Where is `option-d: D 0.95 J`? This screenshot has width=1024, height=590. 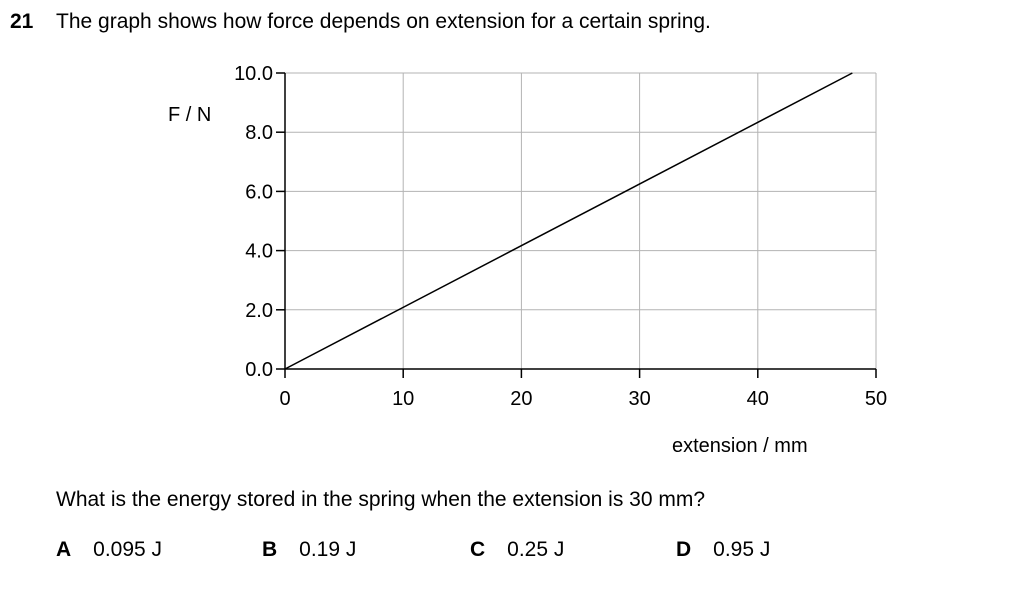
option-d: D 0.95 J is located at coordinates (723, 550).